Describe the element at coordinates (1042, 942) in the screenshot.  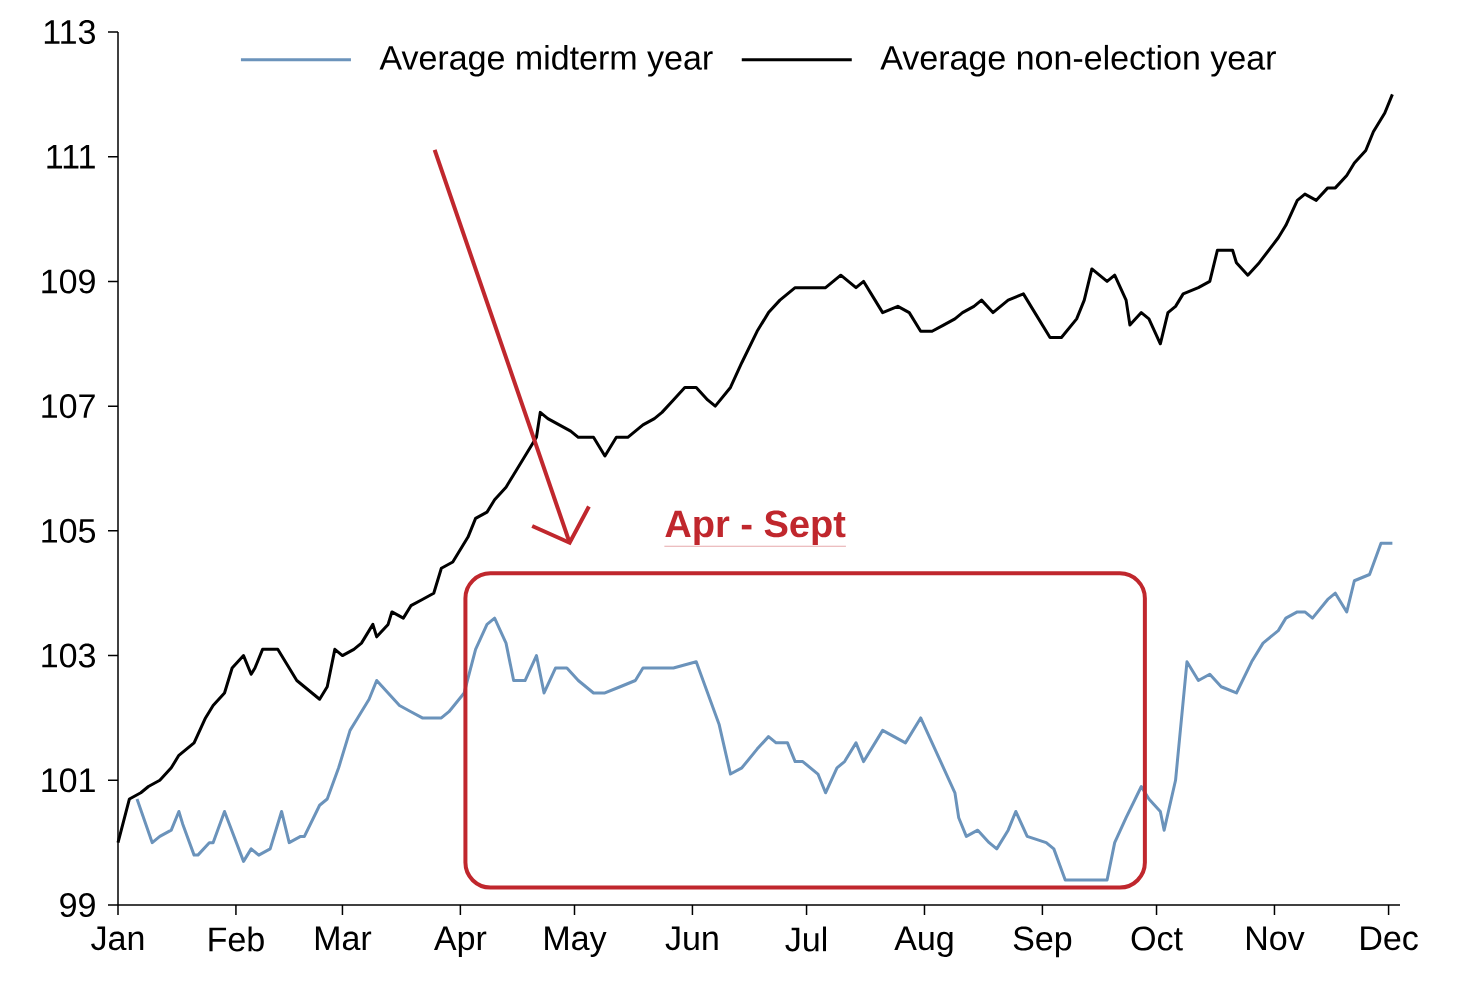
I see `x-tick-label: Sep` at that location.